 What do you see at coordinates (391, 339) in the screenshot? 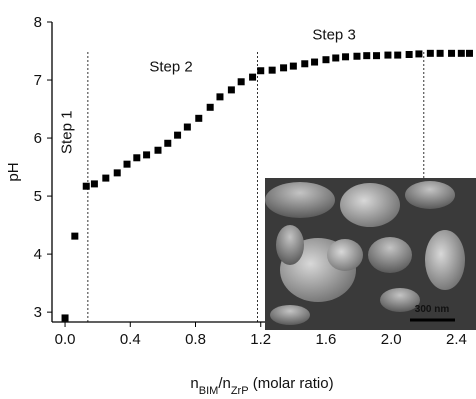
I see `x-tick-label: 2.0` at bounding box center [391, 339].